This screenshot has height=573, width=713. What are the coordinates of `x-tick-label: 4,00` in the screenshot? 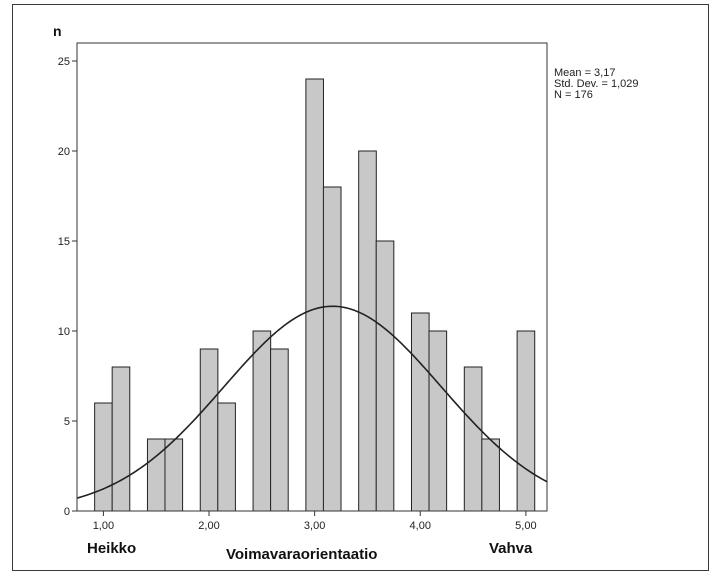 It's located at (420, 526).